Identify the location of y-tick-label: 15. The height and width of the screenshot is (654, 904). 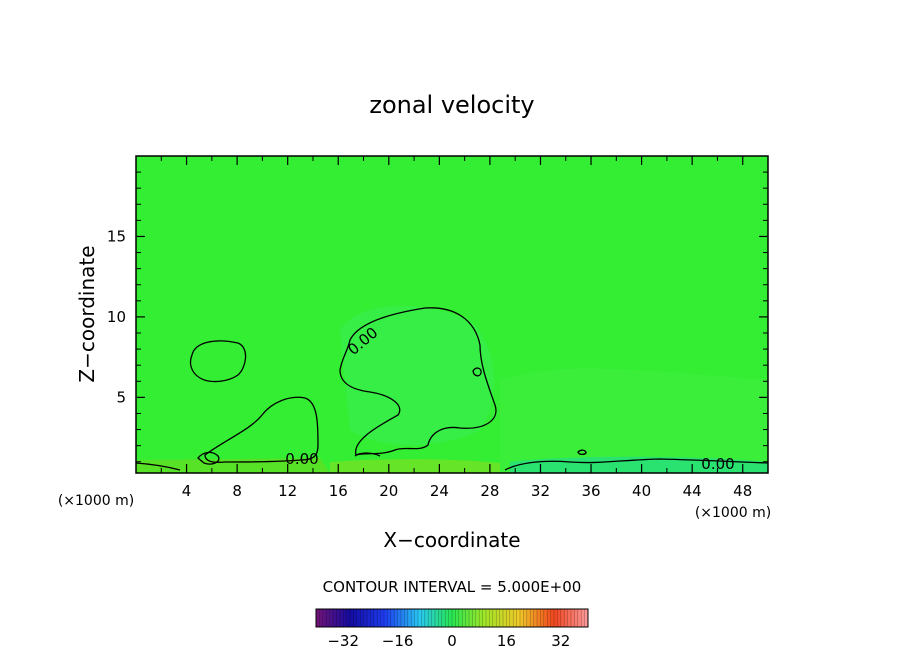
(116, 236).